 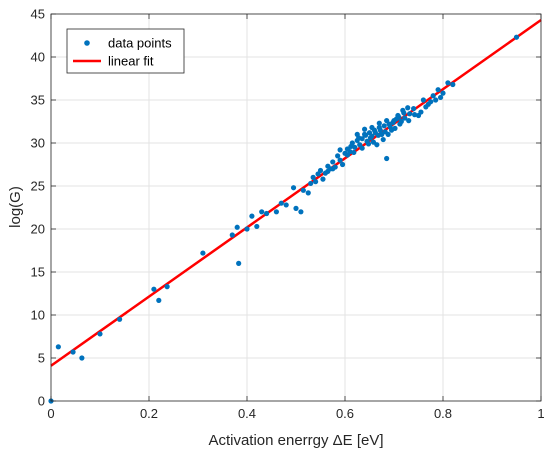 I want to click on y-tick-label: 5, so click(x=41, y=358).